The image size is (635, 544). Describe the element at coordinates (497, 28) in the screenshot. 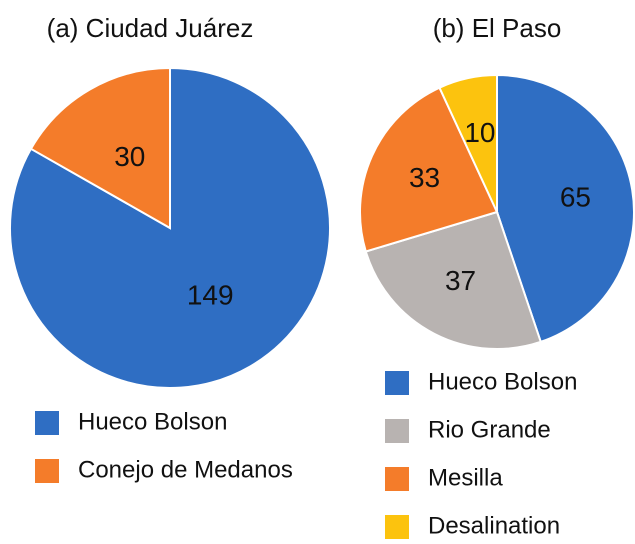

I see `chart-title: (b) El Paso` at that location.